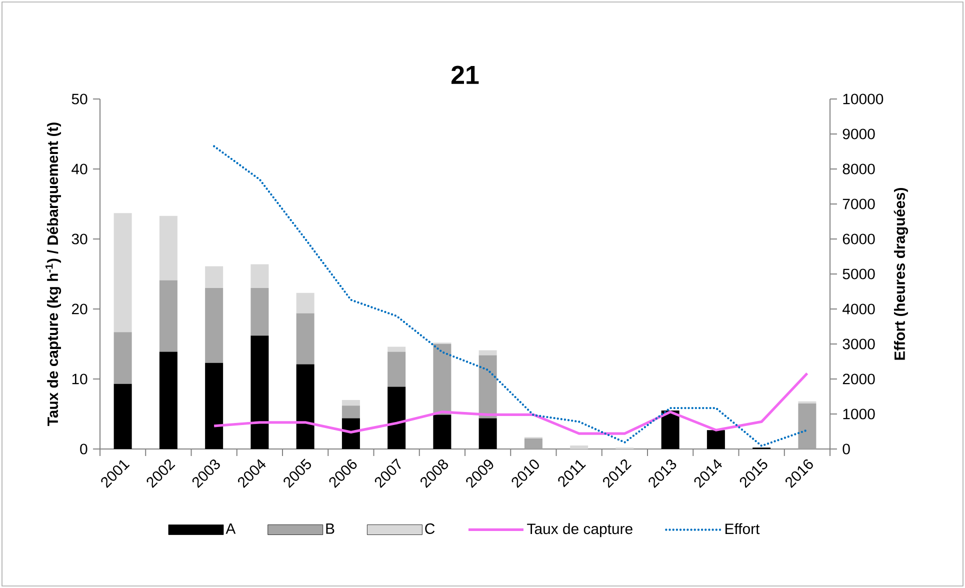  What do you see at coordinates (579, 530) in the screenshot?
I see `legend-label: Taux de capture` at bounding box center [579, 530].